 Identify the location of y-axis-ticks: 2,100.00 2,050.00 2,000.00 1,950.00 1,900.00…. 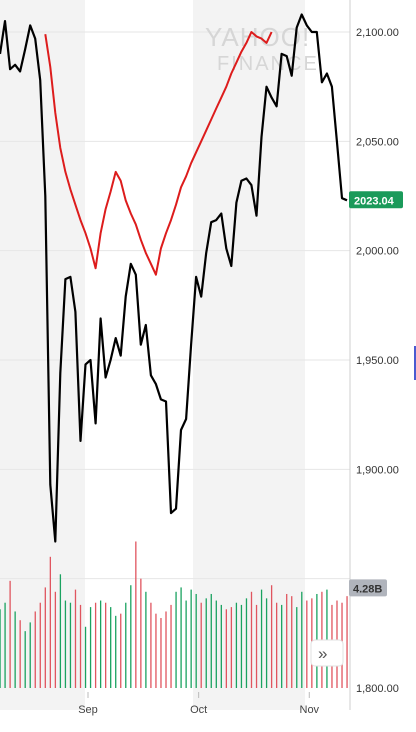
(377, 361).